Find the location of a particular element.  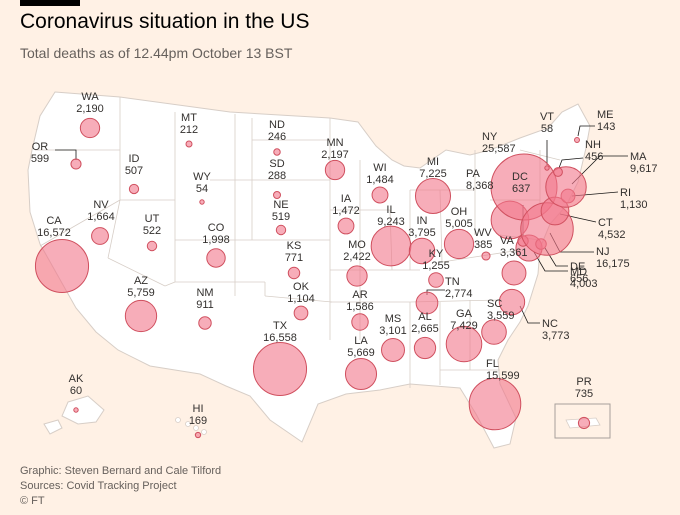

deaths-label-pa: 8,368 is located at coordinates (480, 186).